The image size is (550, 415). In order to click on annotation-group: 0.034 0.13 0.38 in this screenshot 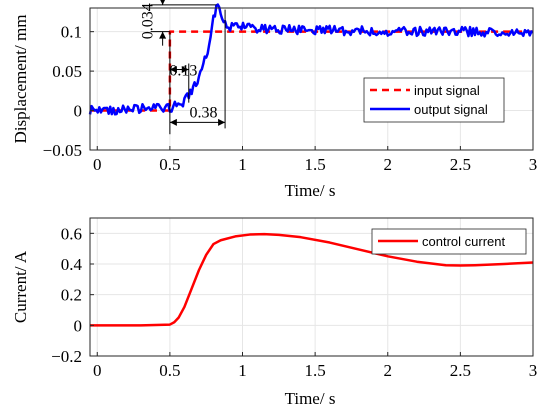, I will do `click(183, 67)`.